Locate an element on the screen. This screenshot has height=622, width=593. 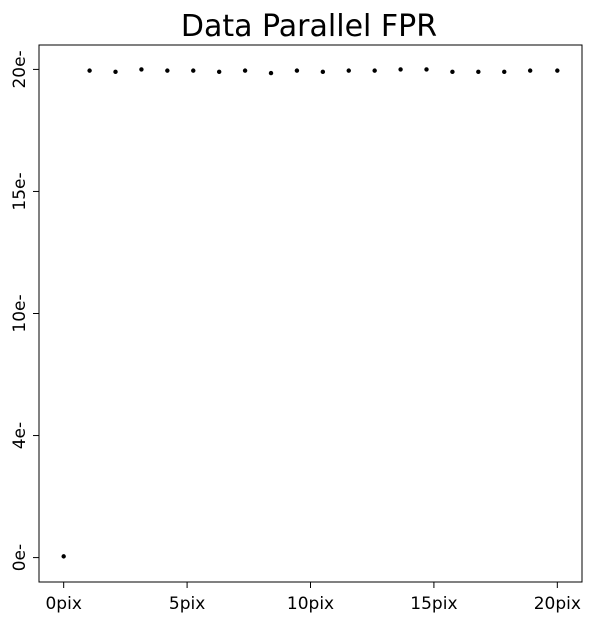
y-tick-label: 0e- is located at coordinates (20, 557).